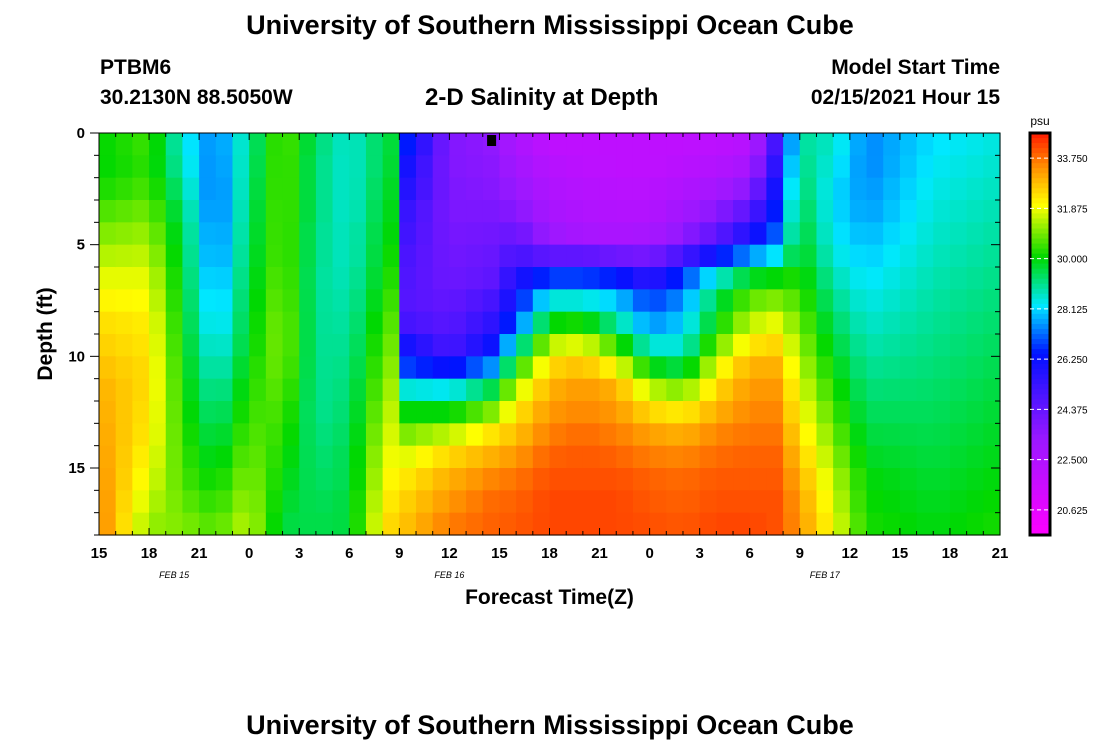 Image resolution: width=1100 pixels, height=750 pixels. Describe the element at coordinates (950, 553) in the screenshot. I see `x-tick-label: 18` at that location.